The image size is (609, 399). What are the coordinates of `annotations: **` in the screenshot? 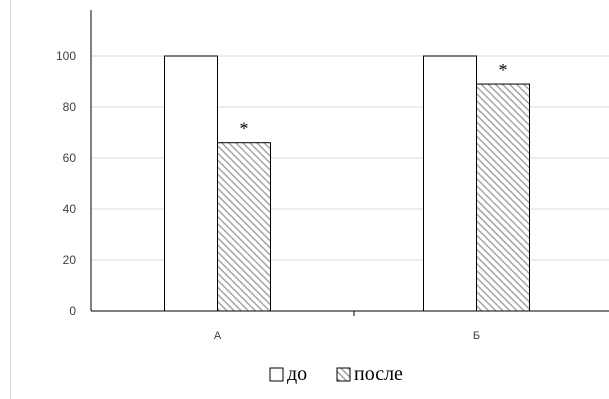 It's located at (374, 99).